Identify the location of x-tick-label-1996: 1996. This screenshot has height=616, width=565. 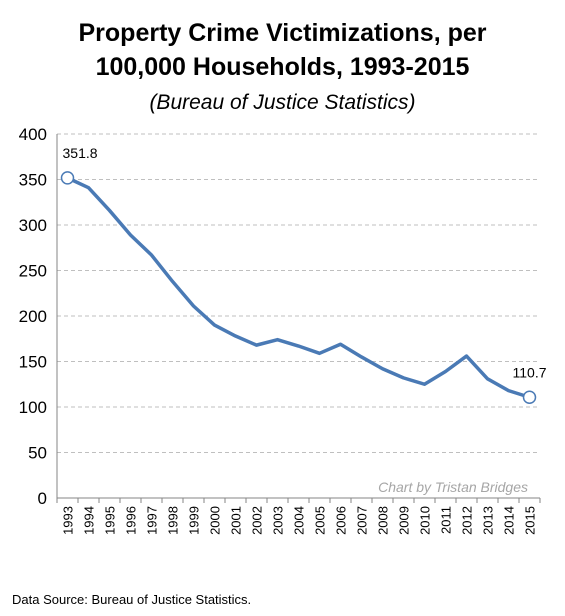
(131, 520).